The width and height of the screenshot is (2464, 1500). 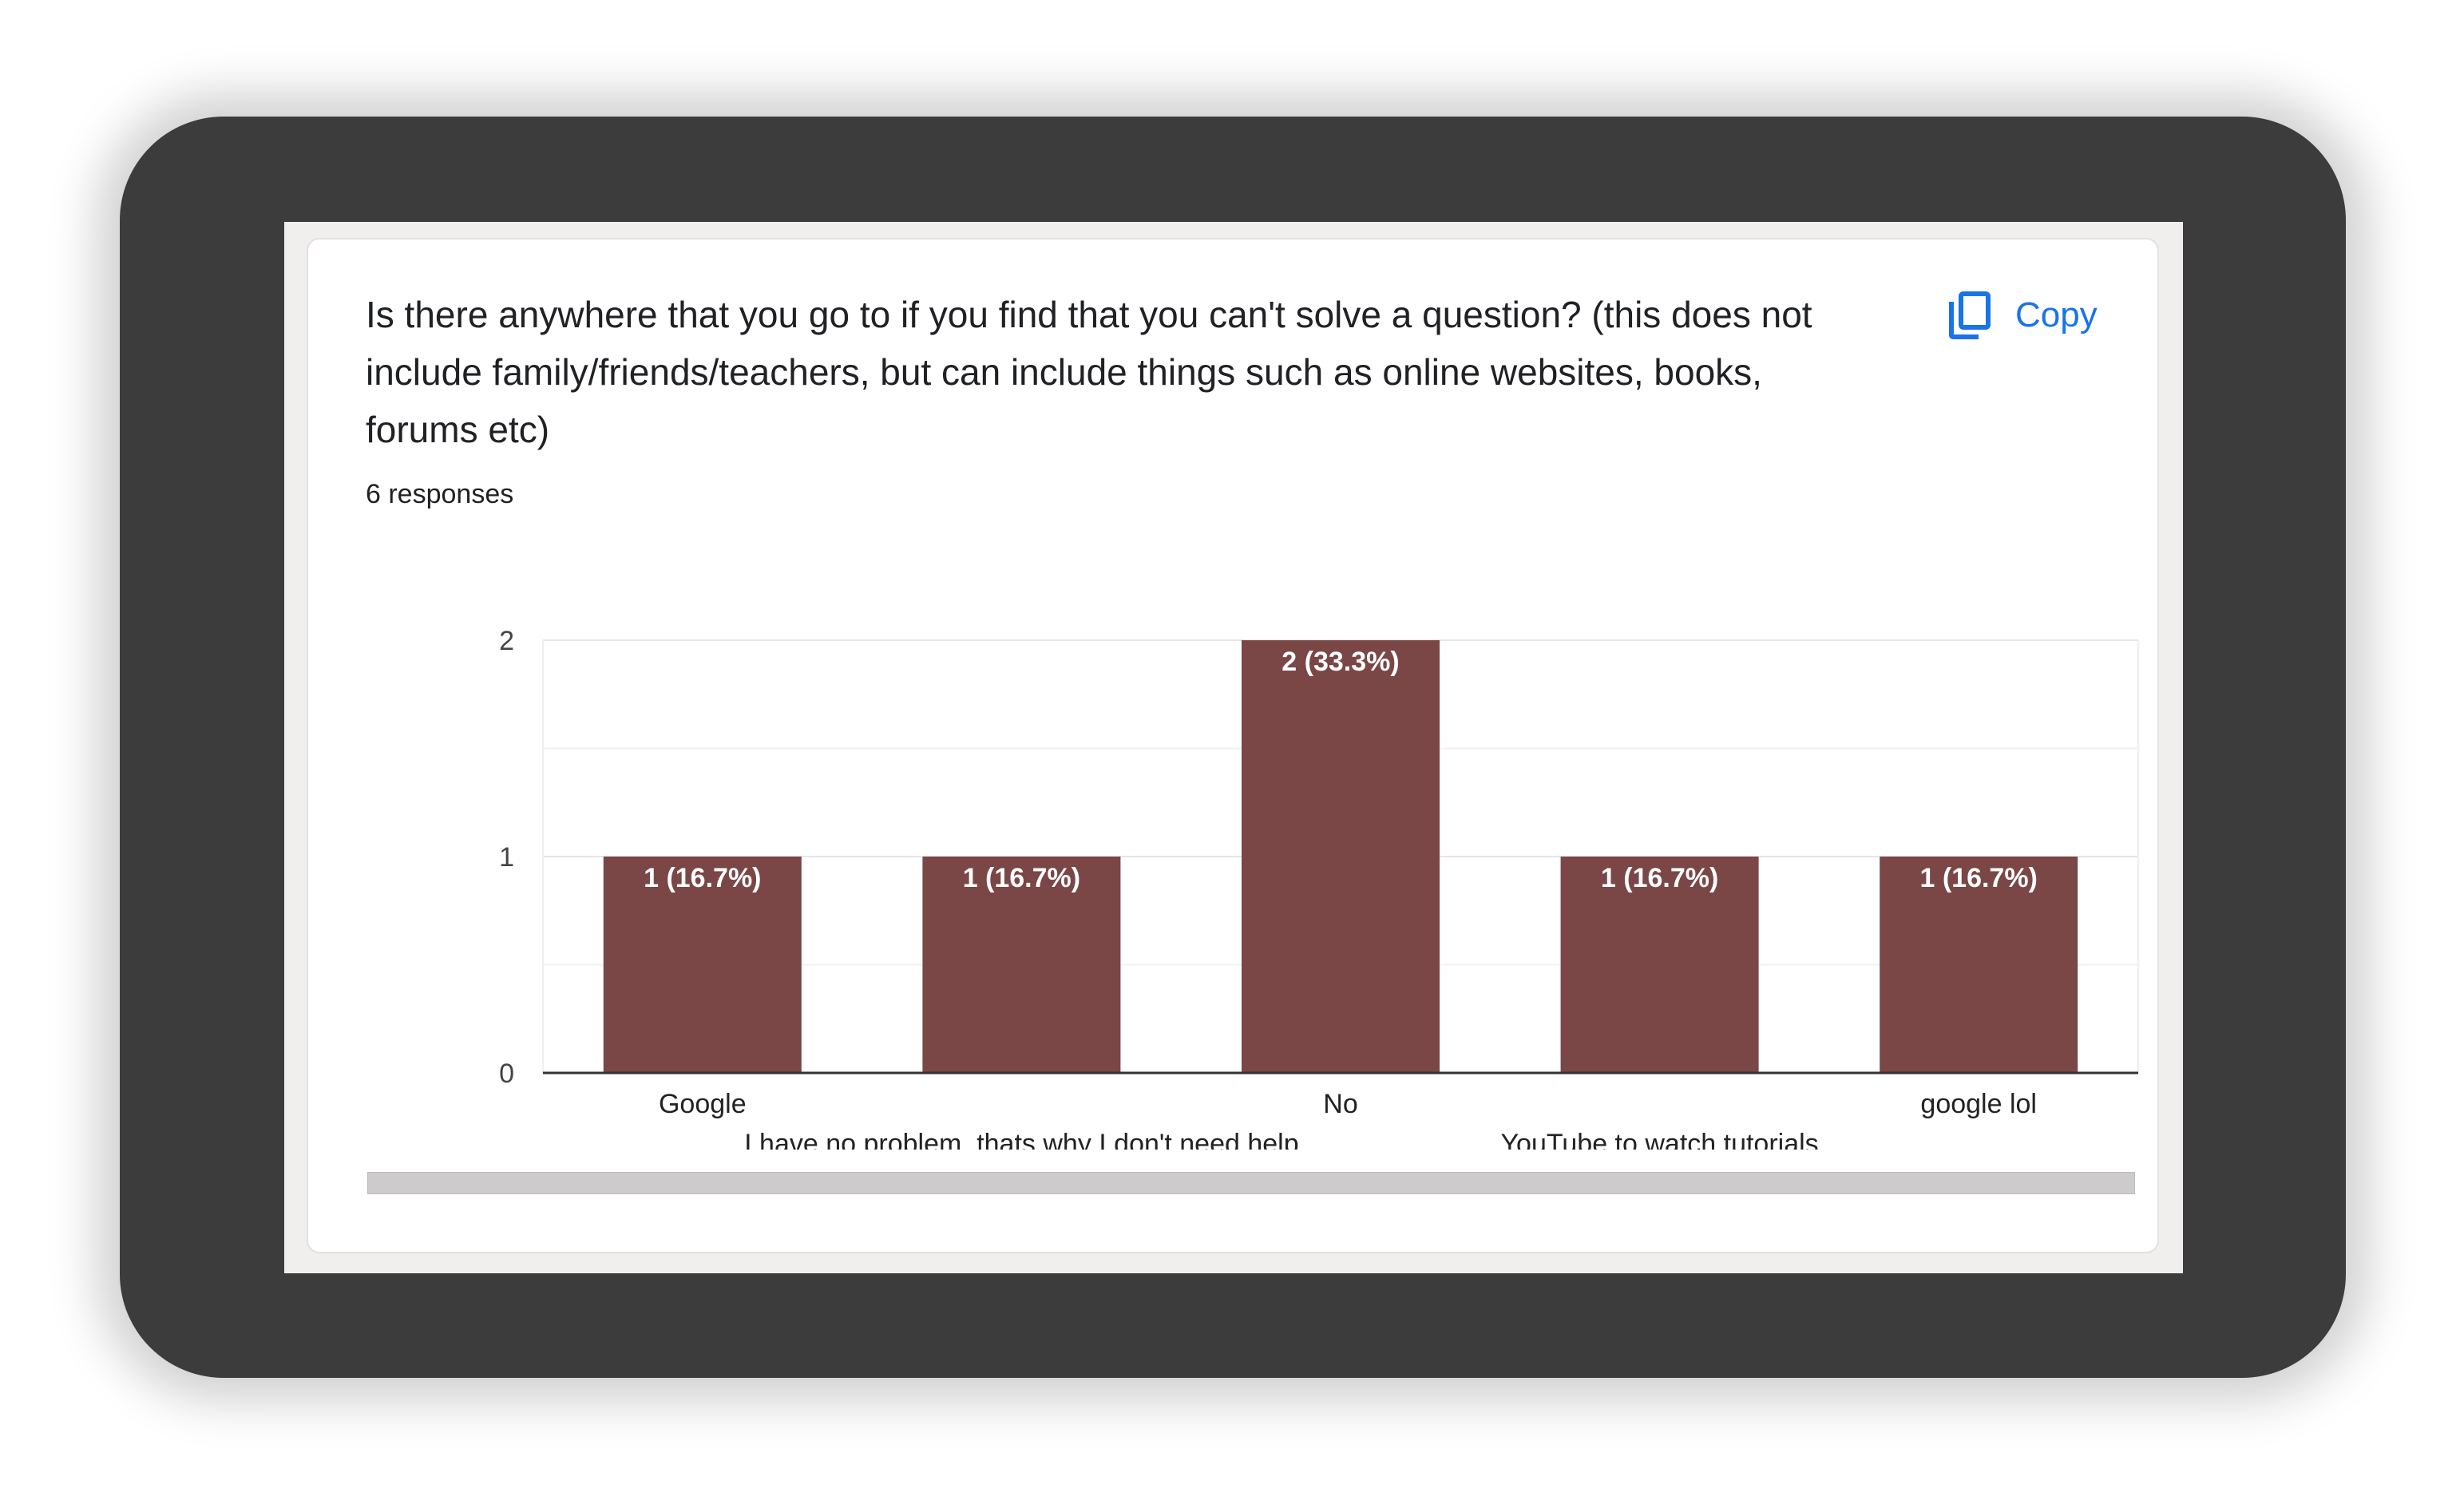 What do you see at coordinates (2056, 314) in the screenshot?
I see `copy-label: Copy` at bounding box center [2056, 314].